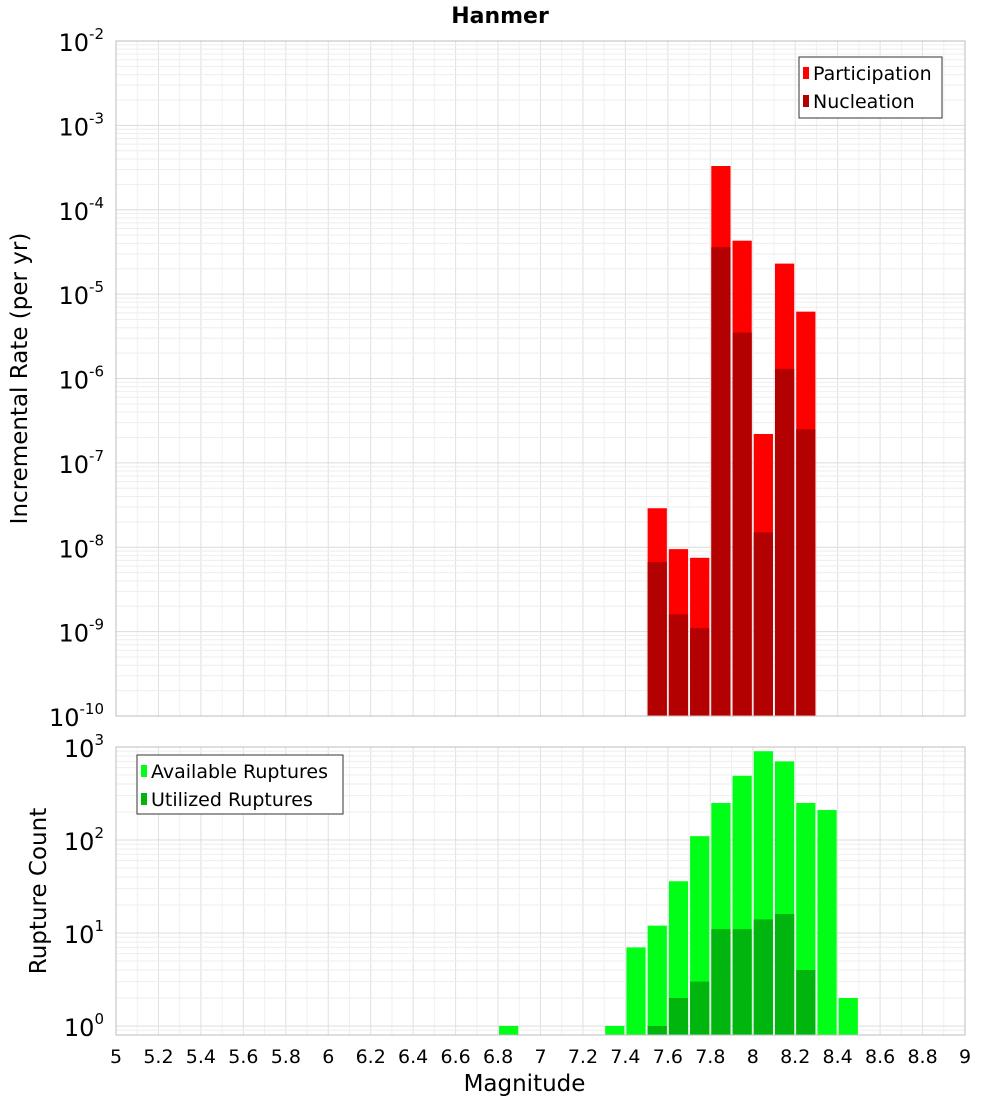  What do you see at coordinates (158, 1057) in the screenshot?
I see `x-tick-label: 5.2` at bounding box center [158, 1057].